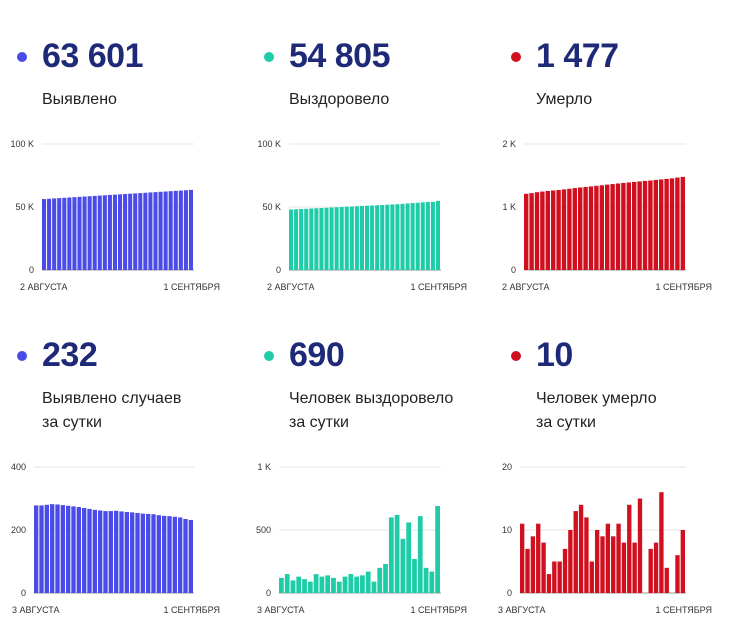 Image resolution: width=733 pixels, height=637 pixels. Describe the element at coordinates (621, 486) in the screenshot. I see `card-died-daily: 10 Человек умерло за сутки` at that location.